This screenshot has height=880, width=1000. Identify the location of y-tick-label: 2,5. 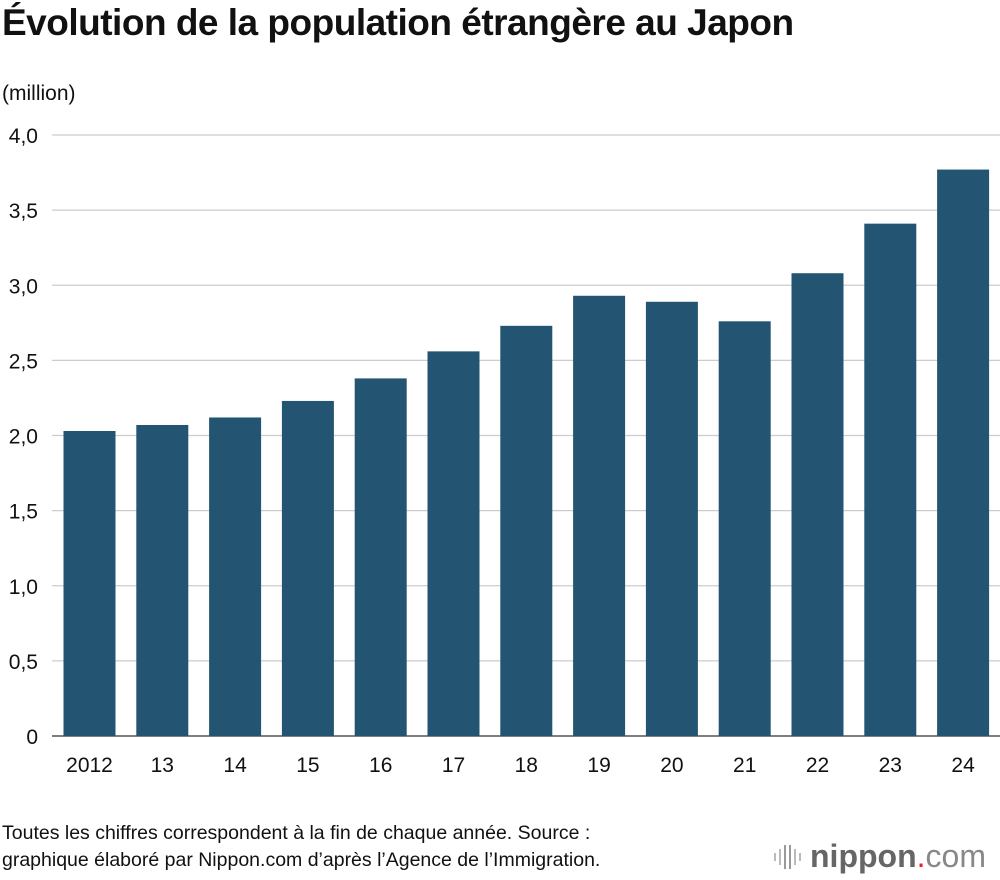
(23, 361).